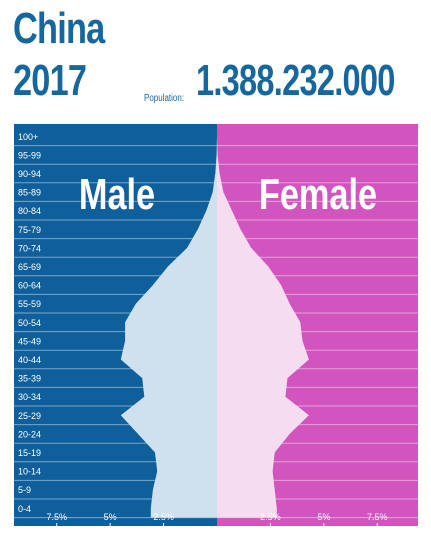  What do you see at coordinates (295, 80) in the screenshot?
I see `population-value: 1.388.232.000` at bounding box center [295, 80].